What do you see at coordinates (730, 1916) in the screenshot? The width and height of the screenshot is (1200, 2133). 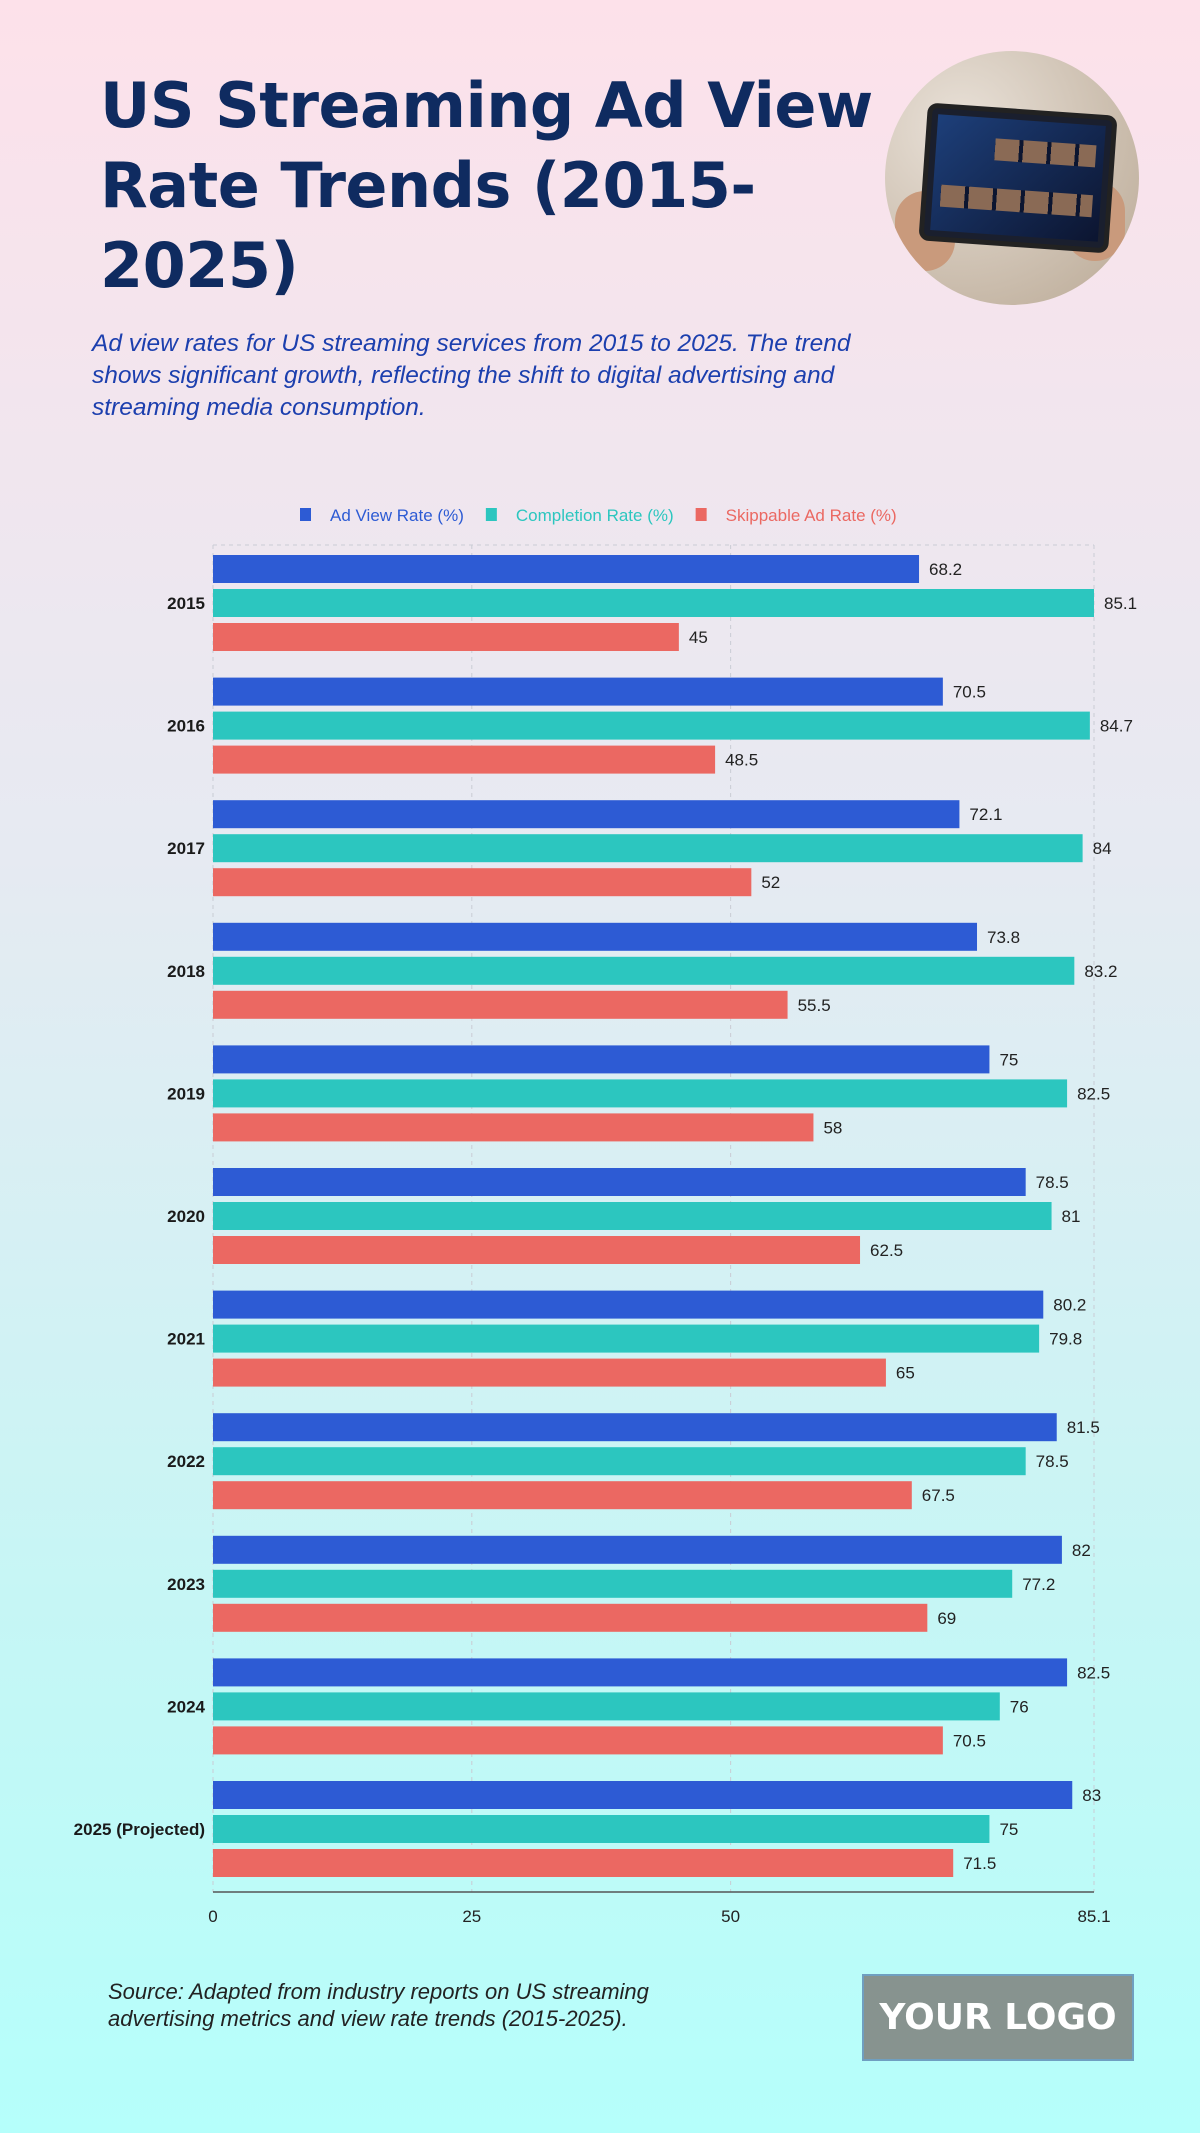 I see `x-tick-label: 50` at bounding box center [730, 1916].